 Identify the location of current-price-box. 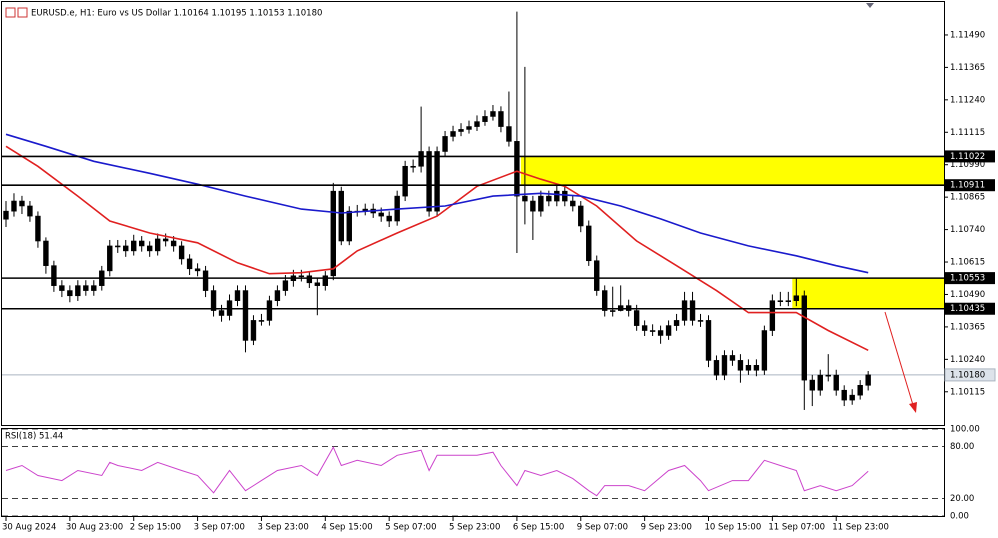
(970, 375).